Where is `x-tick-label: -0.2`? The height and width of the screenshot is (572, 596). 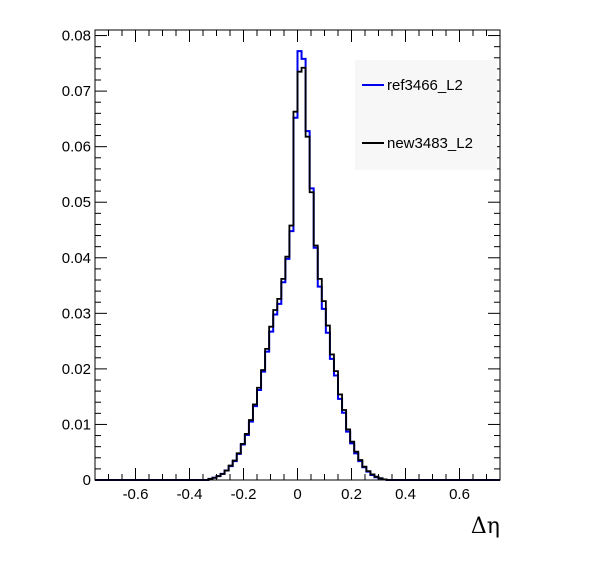 x-tick-label: -0.2 is located at coordinates (244, 494).